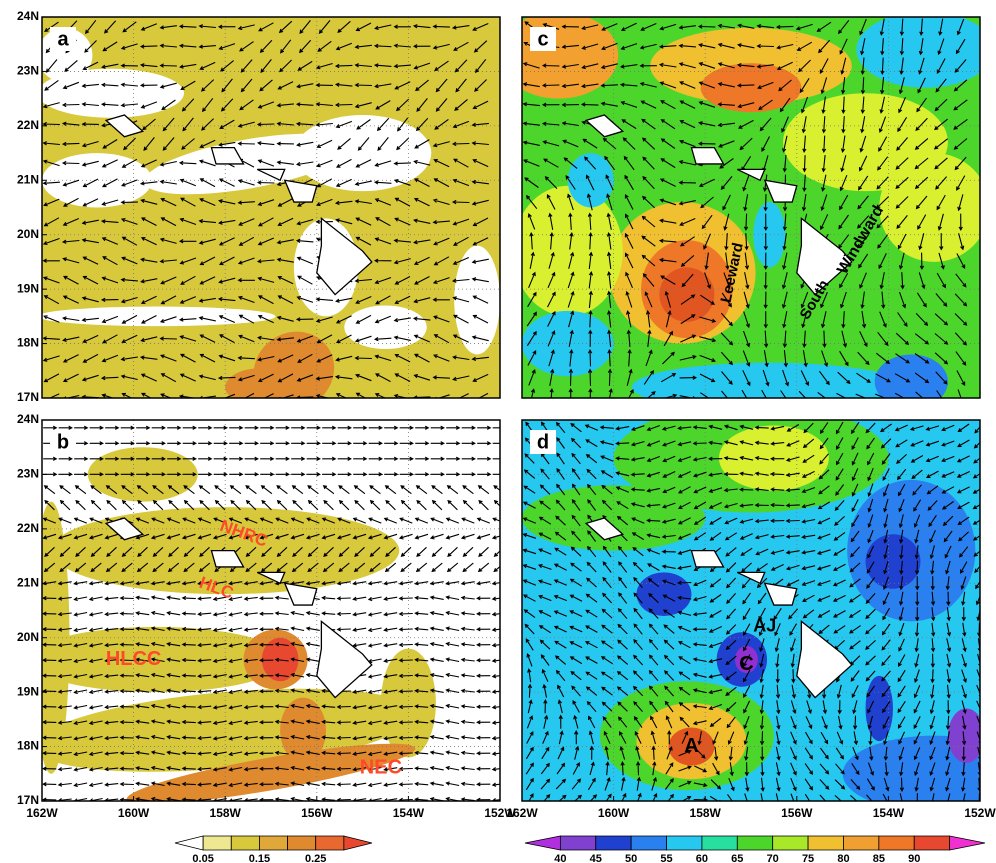 This screenshot has width=996, height=863. What do you see at coordinates (691, 746) in the screenshot?
I see `annotation: A` at bounding box center [691, 746].